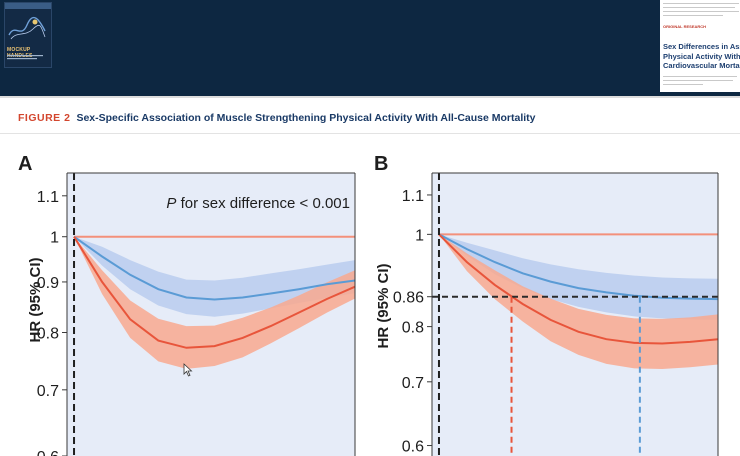  What do you see at coordinates (27, 28) in the screenshot?
I see `cover-artwork` at bounding box center [27, 28].